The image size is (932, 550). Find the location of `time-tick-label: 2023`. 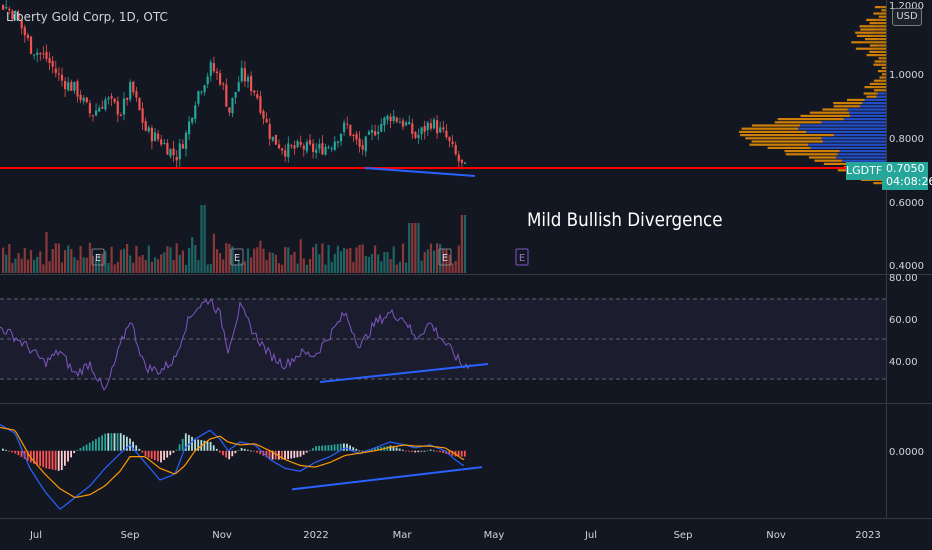

time-tick-label: 2023 is located at coordinates (867, 535).